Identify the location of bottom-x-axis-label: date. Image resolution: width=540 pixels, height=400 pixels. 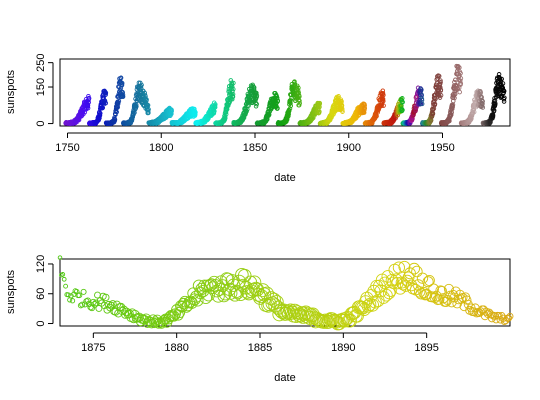
(284, 378).